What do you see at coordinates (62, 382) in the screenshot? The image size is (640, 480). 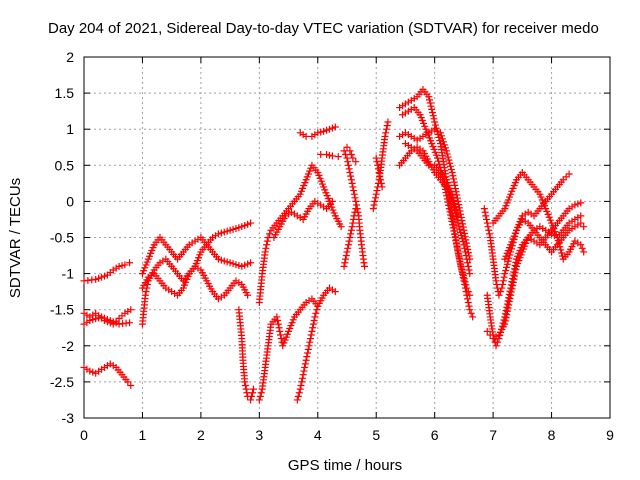 I see `y-tick-label: -2.5` at bounding box center [62, 382].